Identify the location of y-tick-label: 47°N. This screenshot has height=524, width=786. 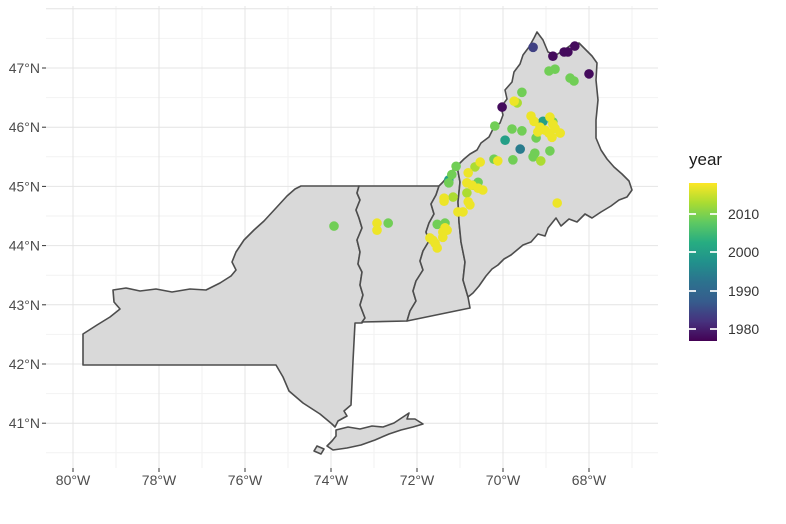
(24, 68).